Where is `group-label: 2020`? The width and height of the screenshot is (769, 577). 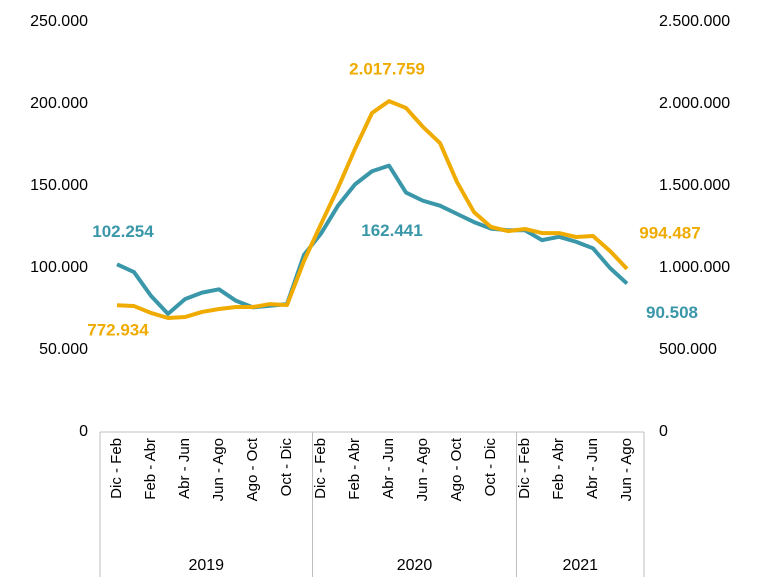 group-label: 2020 is located at coordinates (415, 565).